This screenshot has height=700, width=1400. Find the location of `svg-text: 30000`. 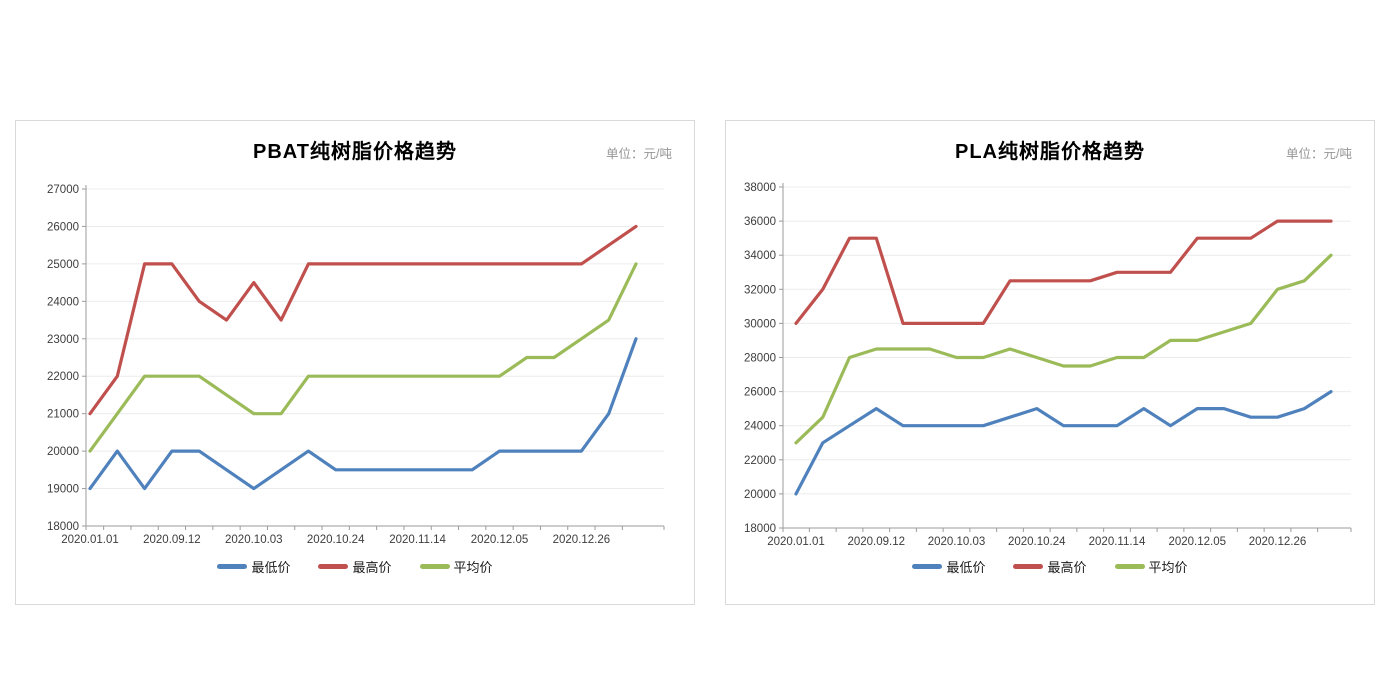

svg-text: 30000 is located at coordinates (760, 324).